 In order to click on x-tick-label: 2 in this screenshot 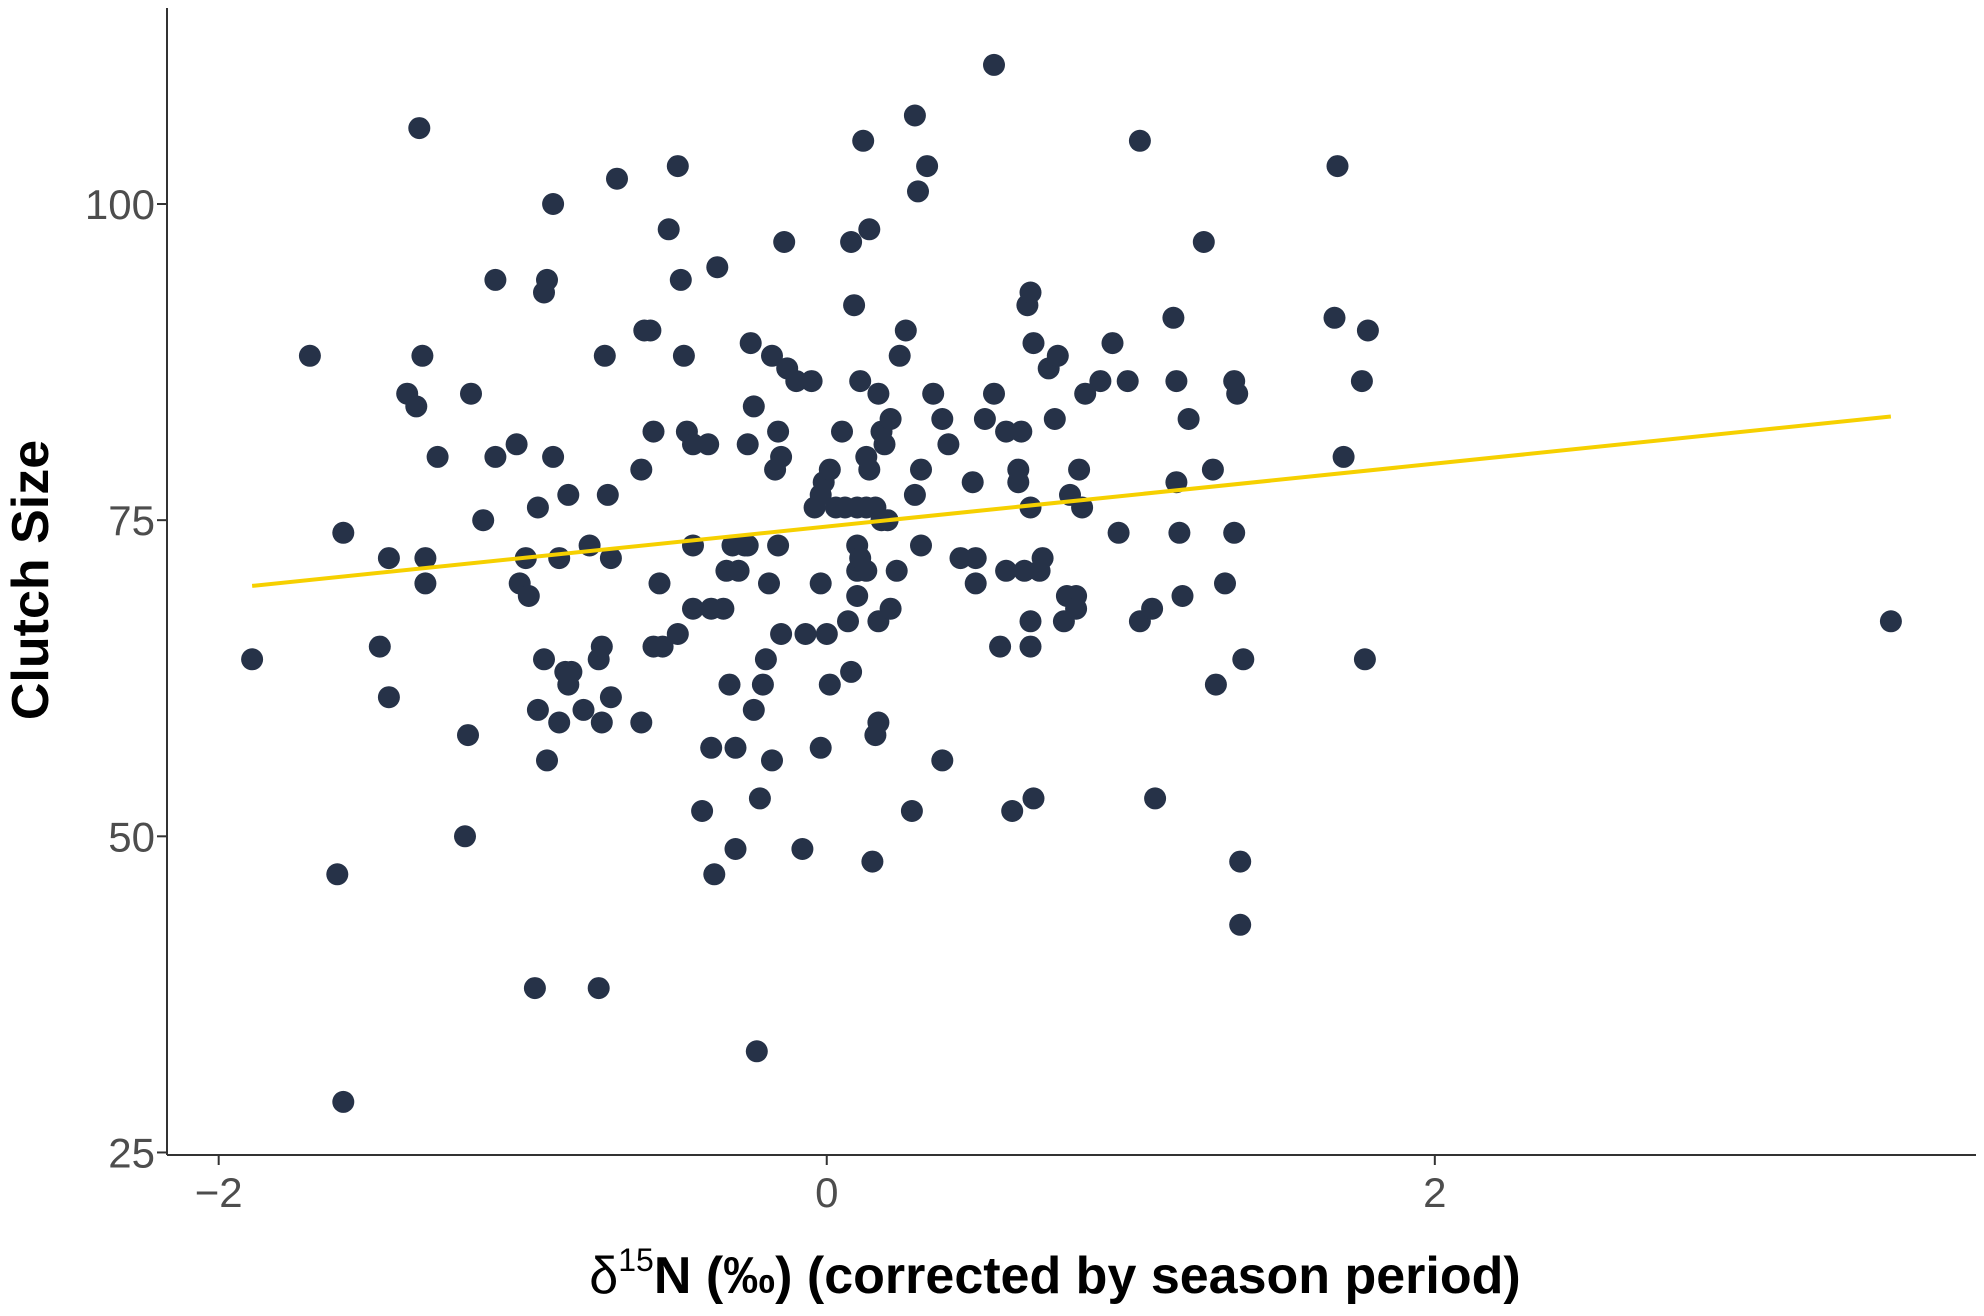, I will do `click(1434, 1192)`.